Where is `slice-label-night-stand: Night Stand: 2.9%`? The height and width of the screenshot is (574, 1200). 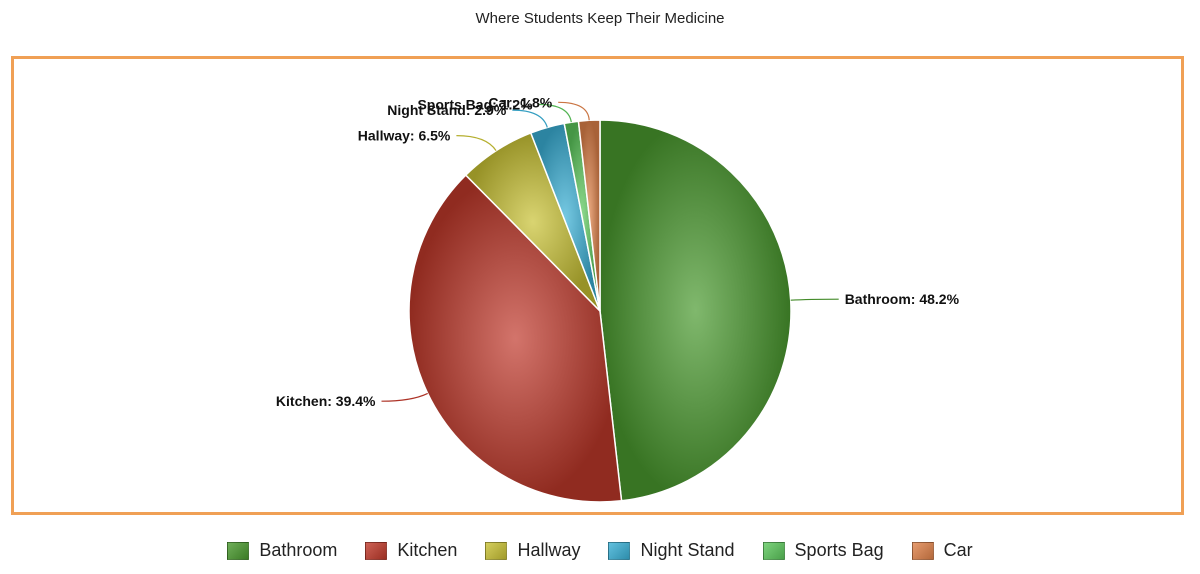
slice-label-night-stand: Night Stand: 2.9% is located at coordinates (447, 110).